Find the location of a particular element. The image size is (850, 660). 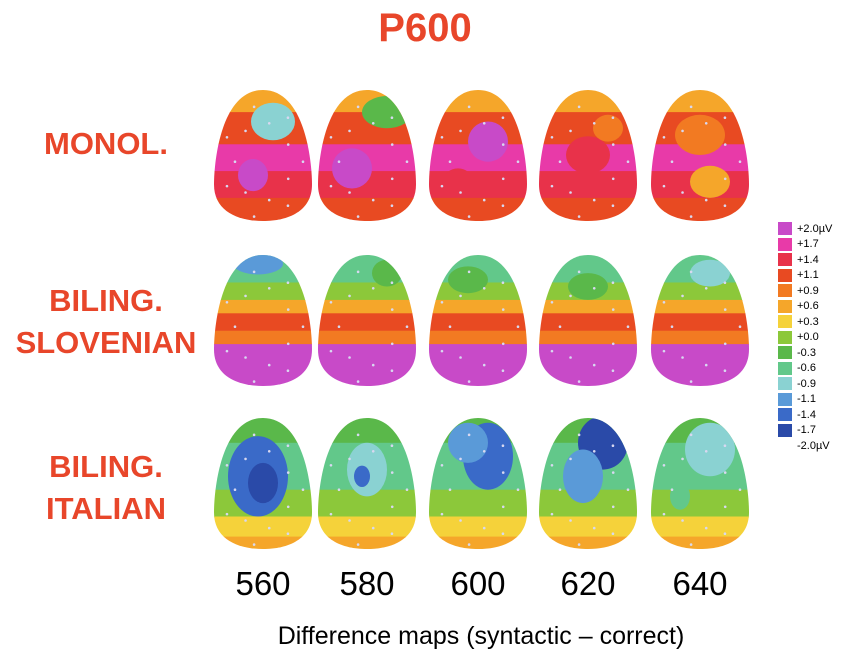

time-label: 640 is located at coordinates (700, 583).